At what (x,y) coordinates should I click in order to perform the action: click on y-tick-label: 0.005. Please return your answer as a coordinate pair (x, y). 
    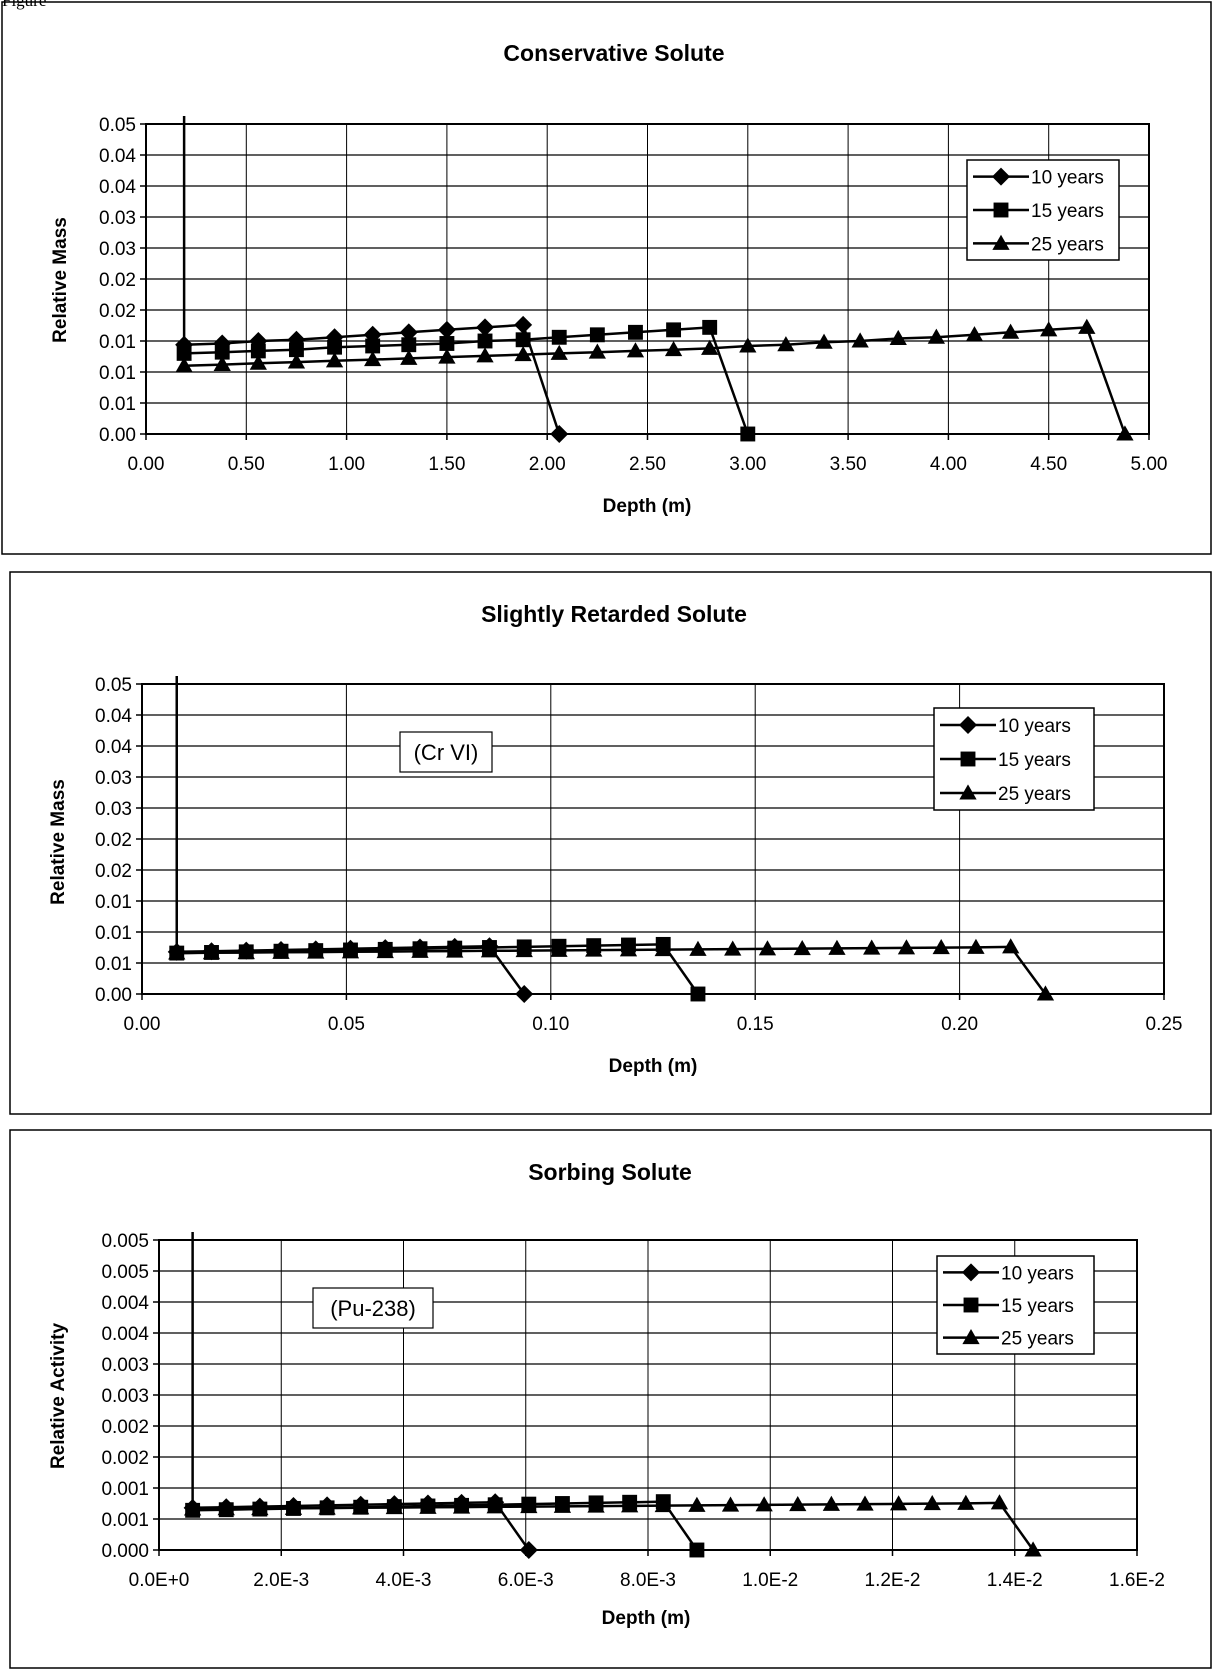
    Looking at the image, I should click on (125, 1241).